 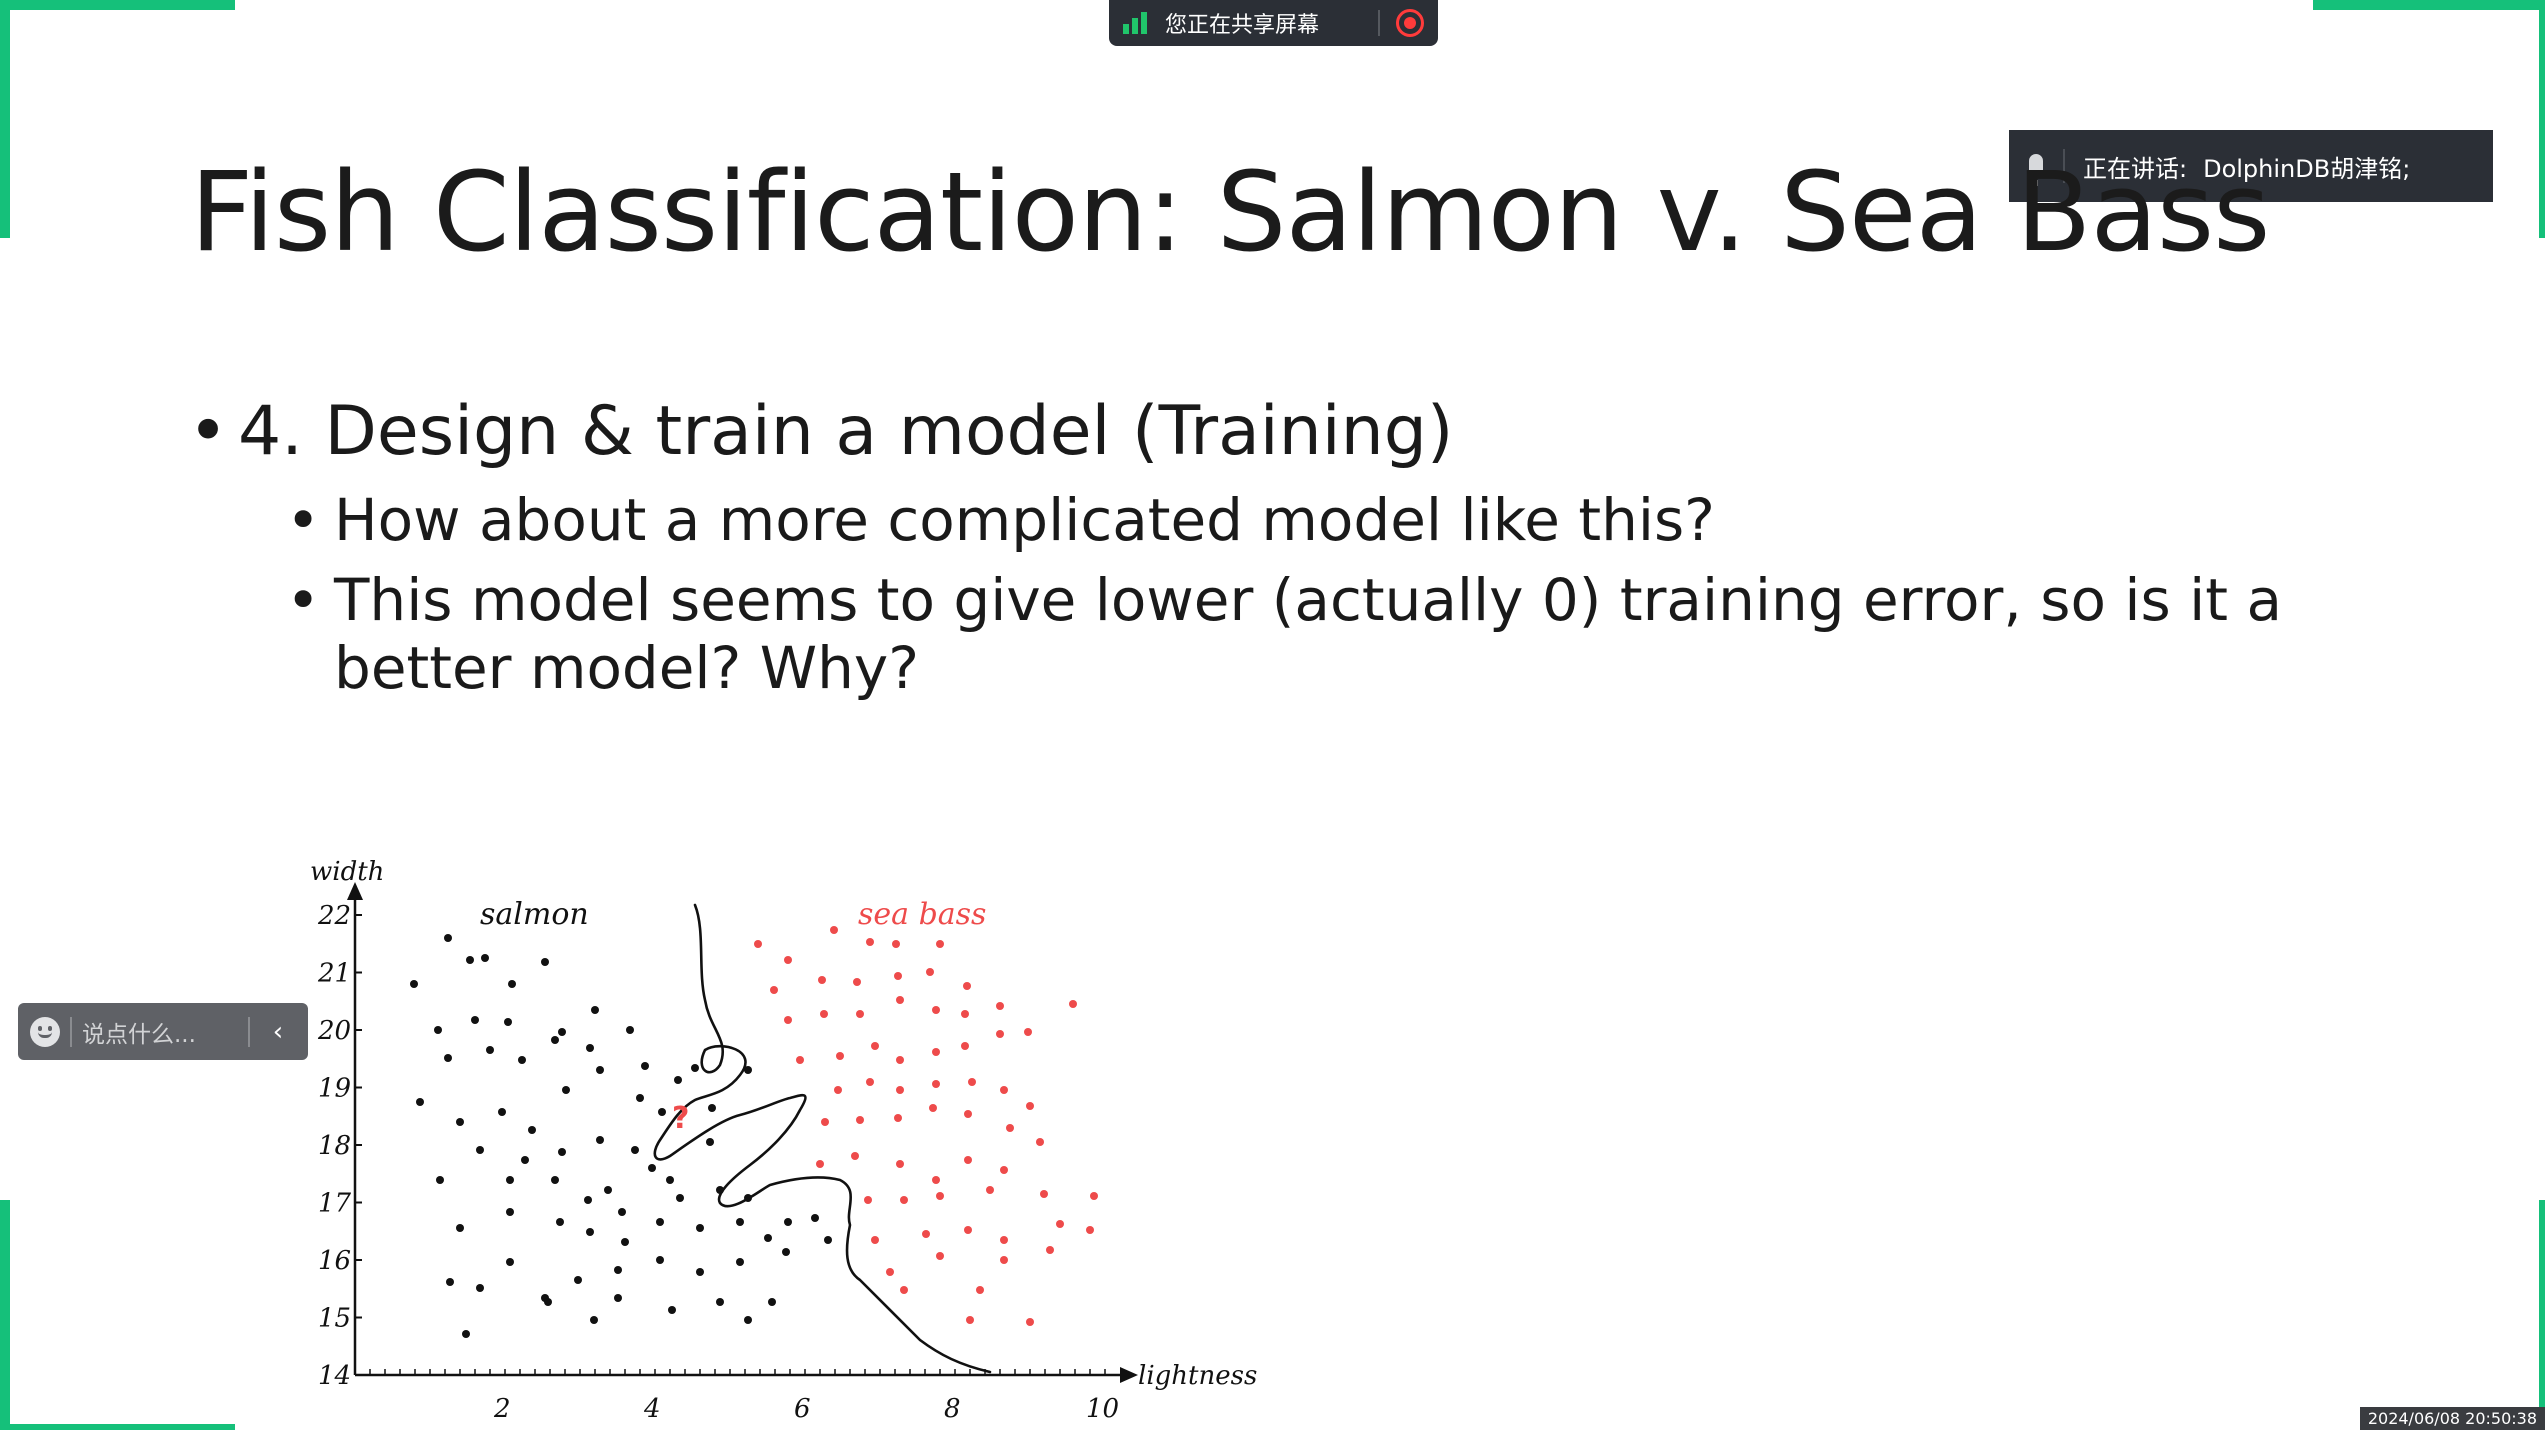 What do you see at coordinates (922, 914) in the screenshot?
I see `sea-bass-label: sea bass` at bounding box center [922, 914].